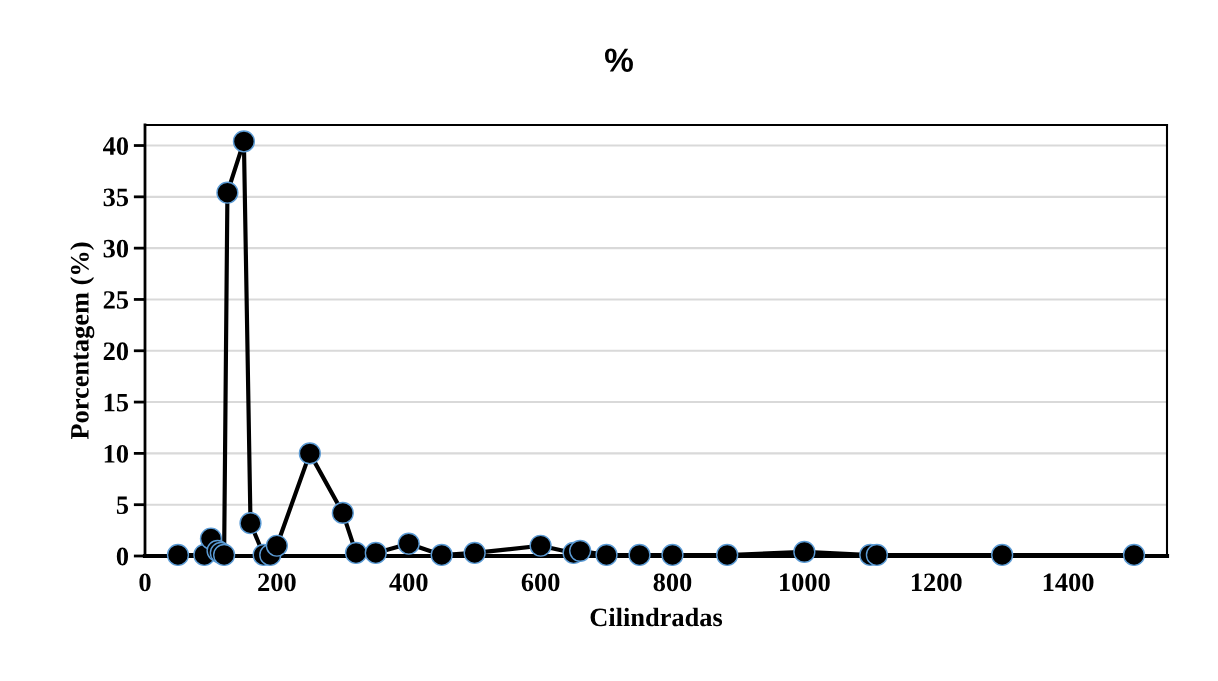 The image size is (1218, 681). Describe the element at coordinates (116, 197) in the screenshot. I see `y-tick-label: 35` at that location.